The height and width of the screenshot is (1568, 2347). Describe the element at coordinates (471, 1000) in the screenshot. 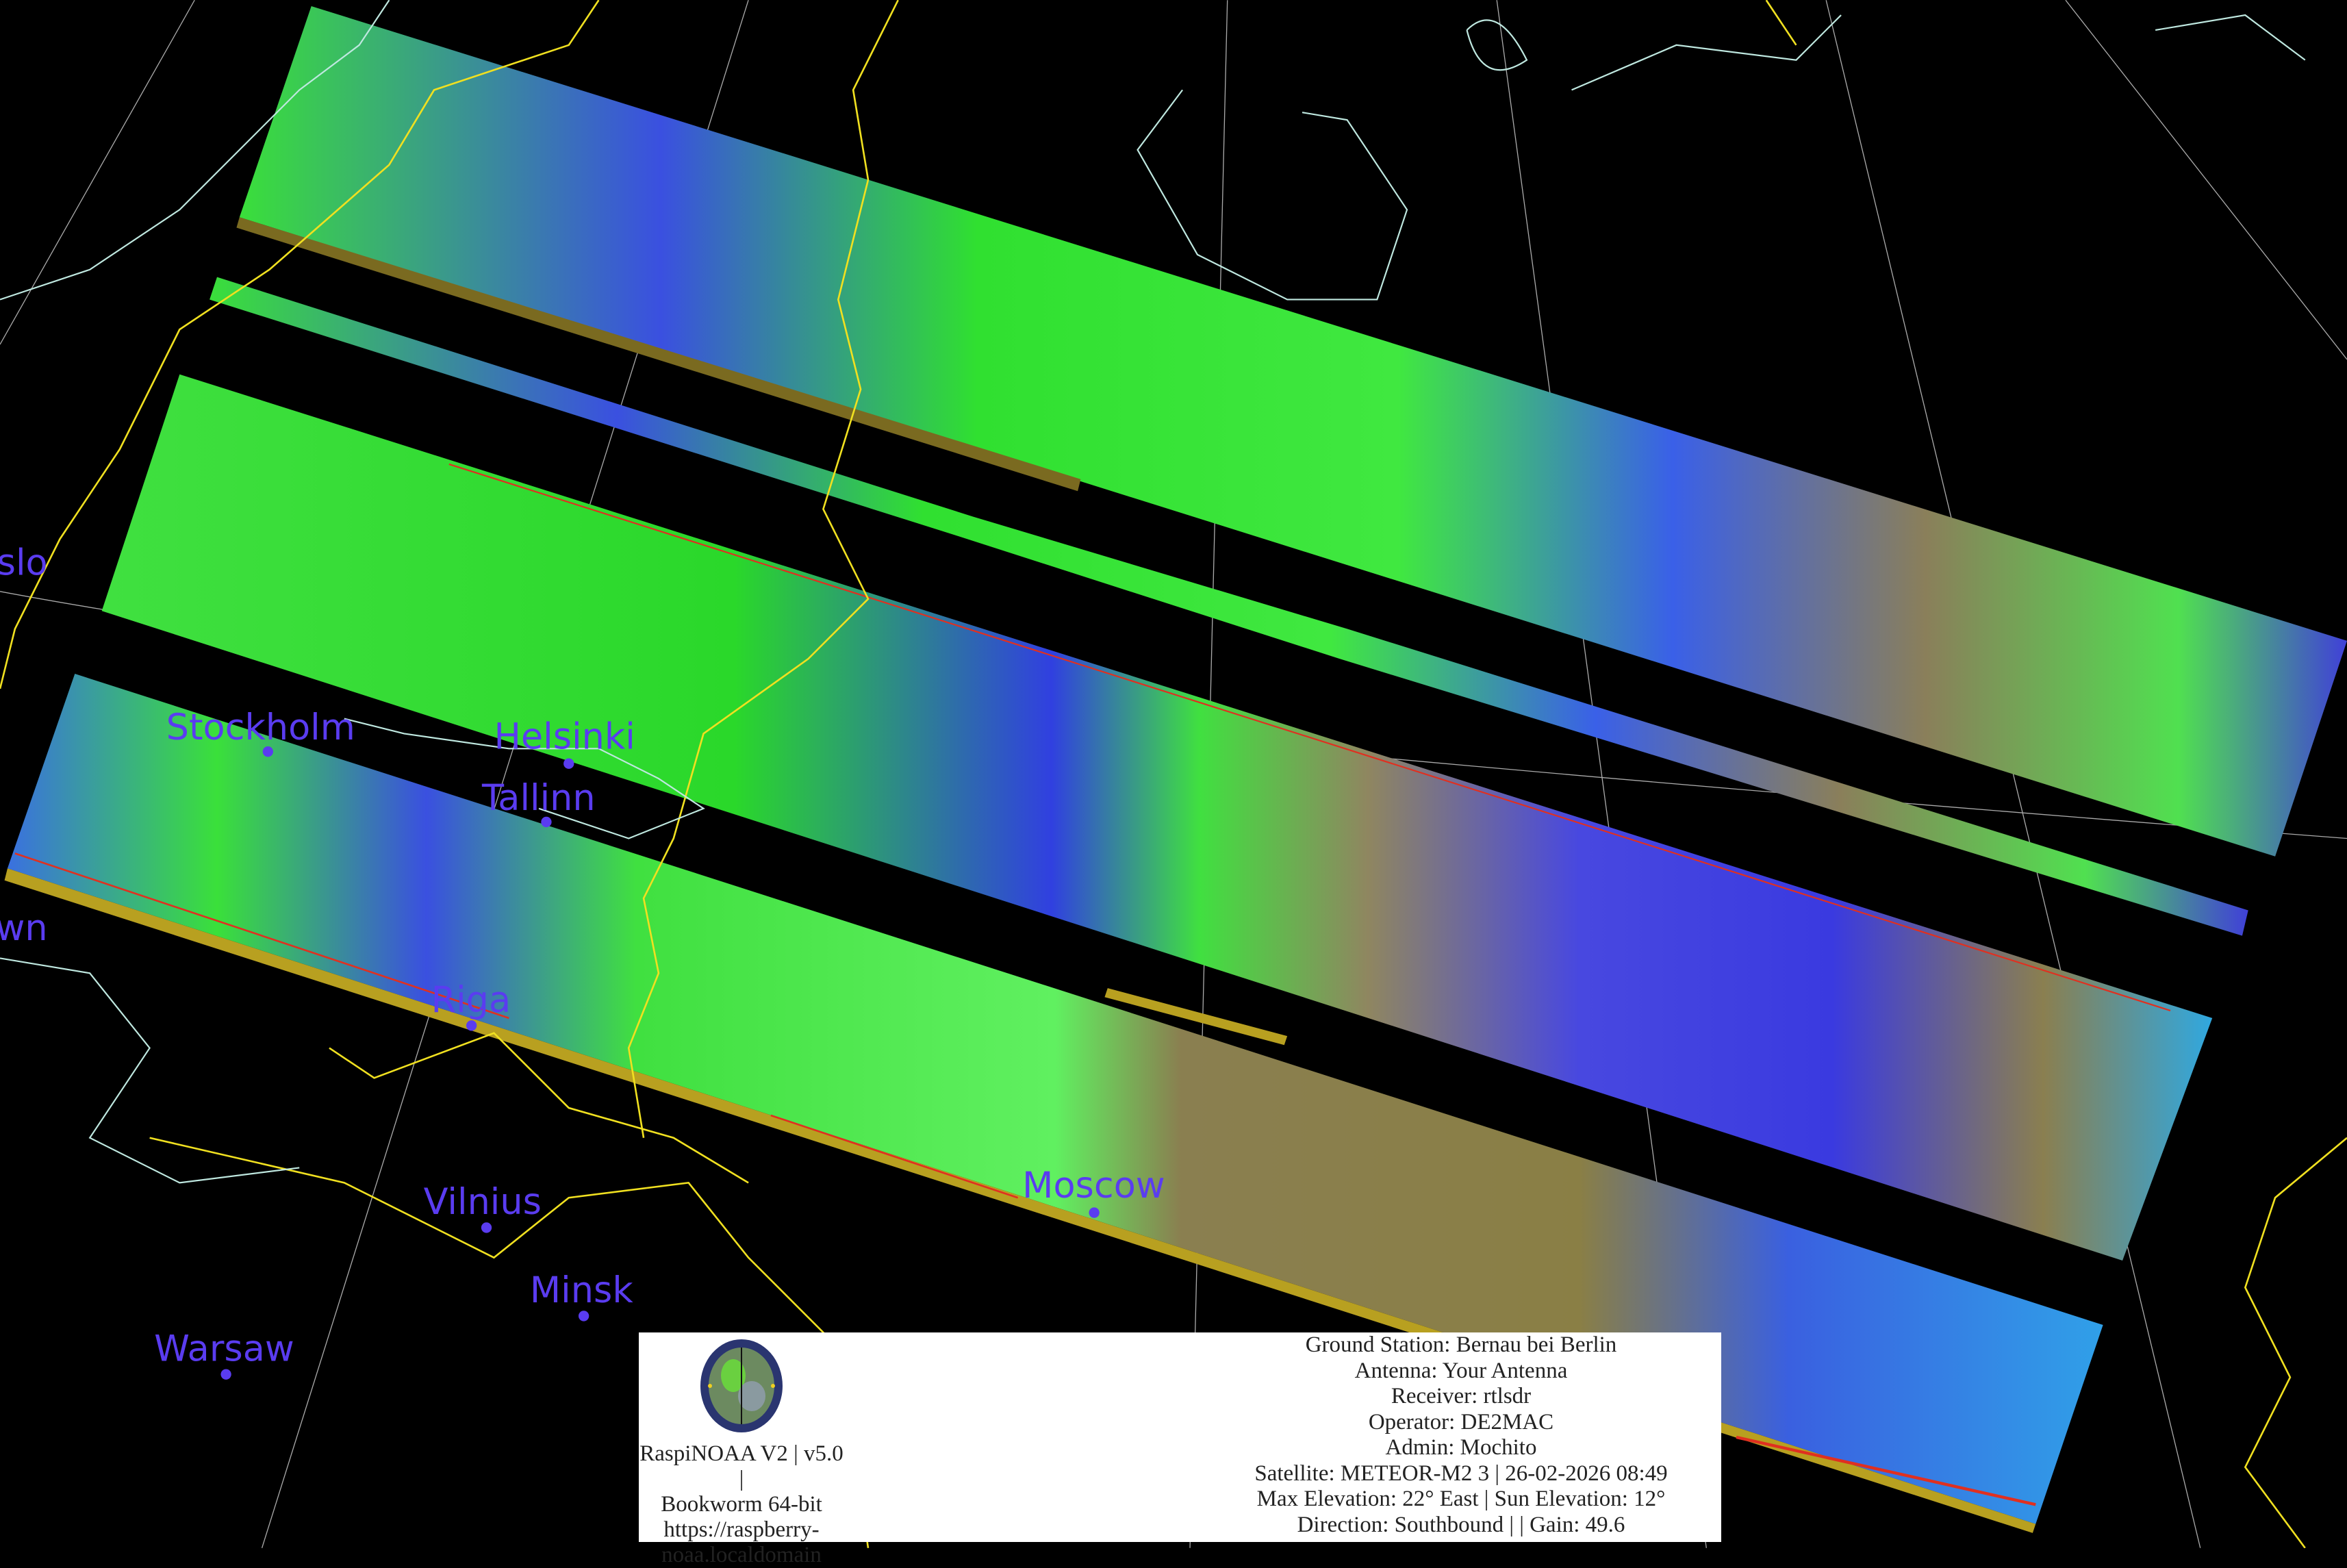

I see `city-label-riga: Riga` at that location.